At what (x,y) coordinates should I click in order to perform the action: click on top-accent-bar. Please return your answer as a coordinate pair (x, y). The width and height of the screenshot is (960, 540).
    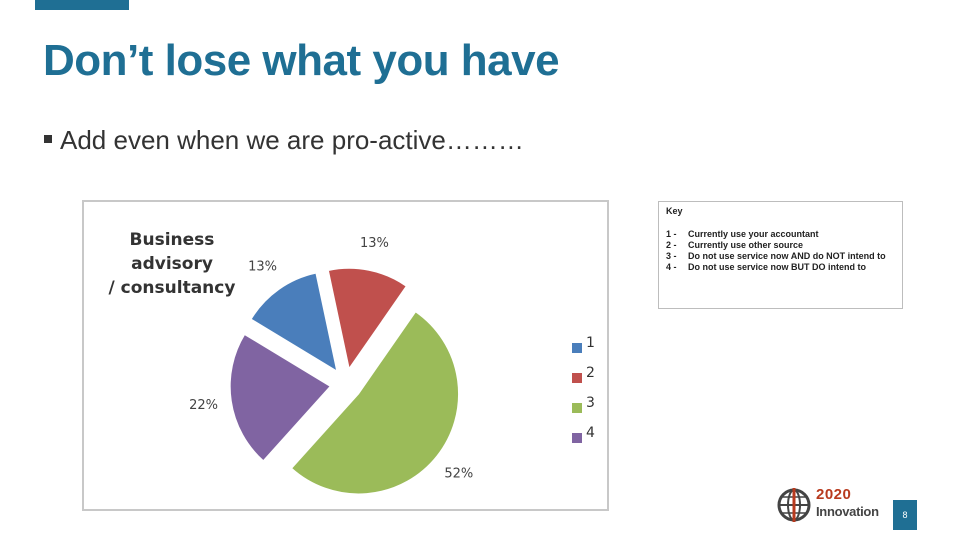
    Looking at the image, I should click on (82, 5).